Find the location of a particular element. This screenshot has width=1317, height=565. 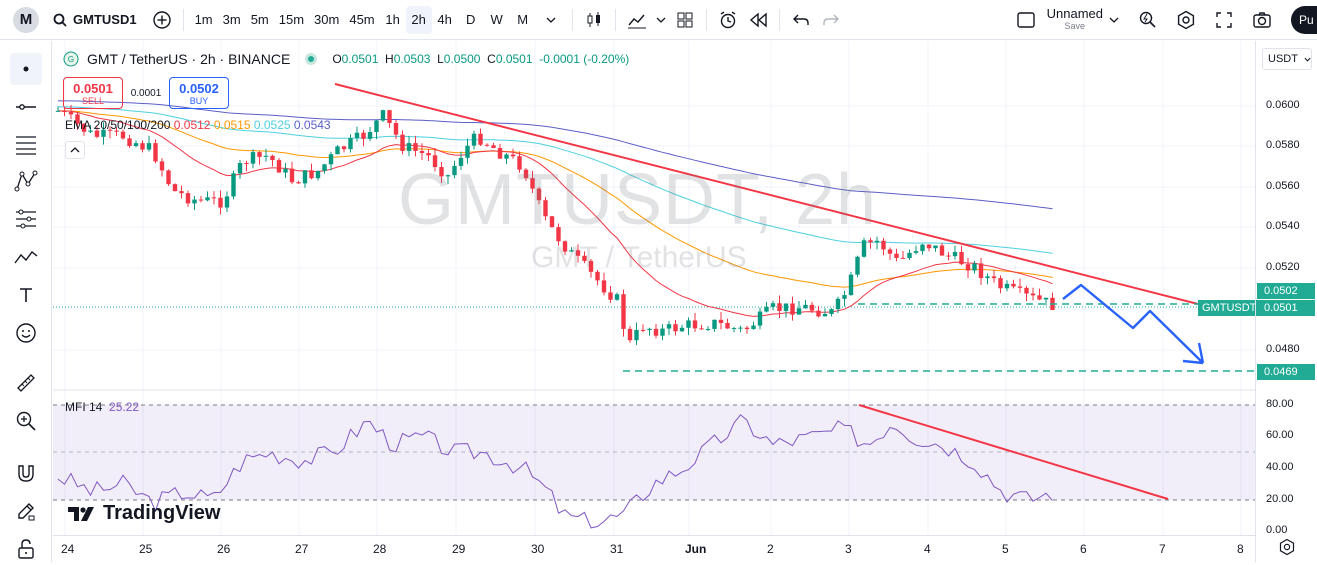

layout-square-icon is located at coordinates (1025, 19).